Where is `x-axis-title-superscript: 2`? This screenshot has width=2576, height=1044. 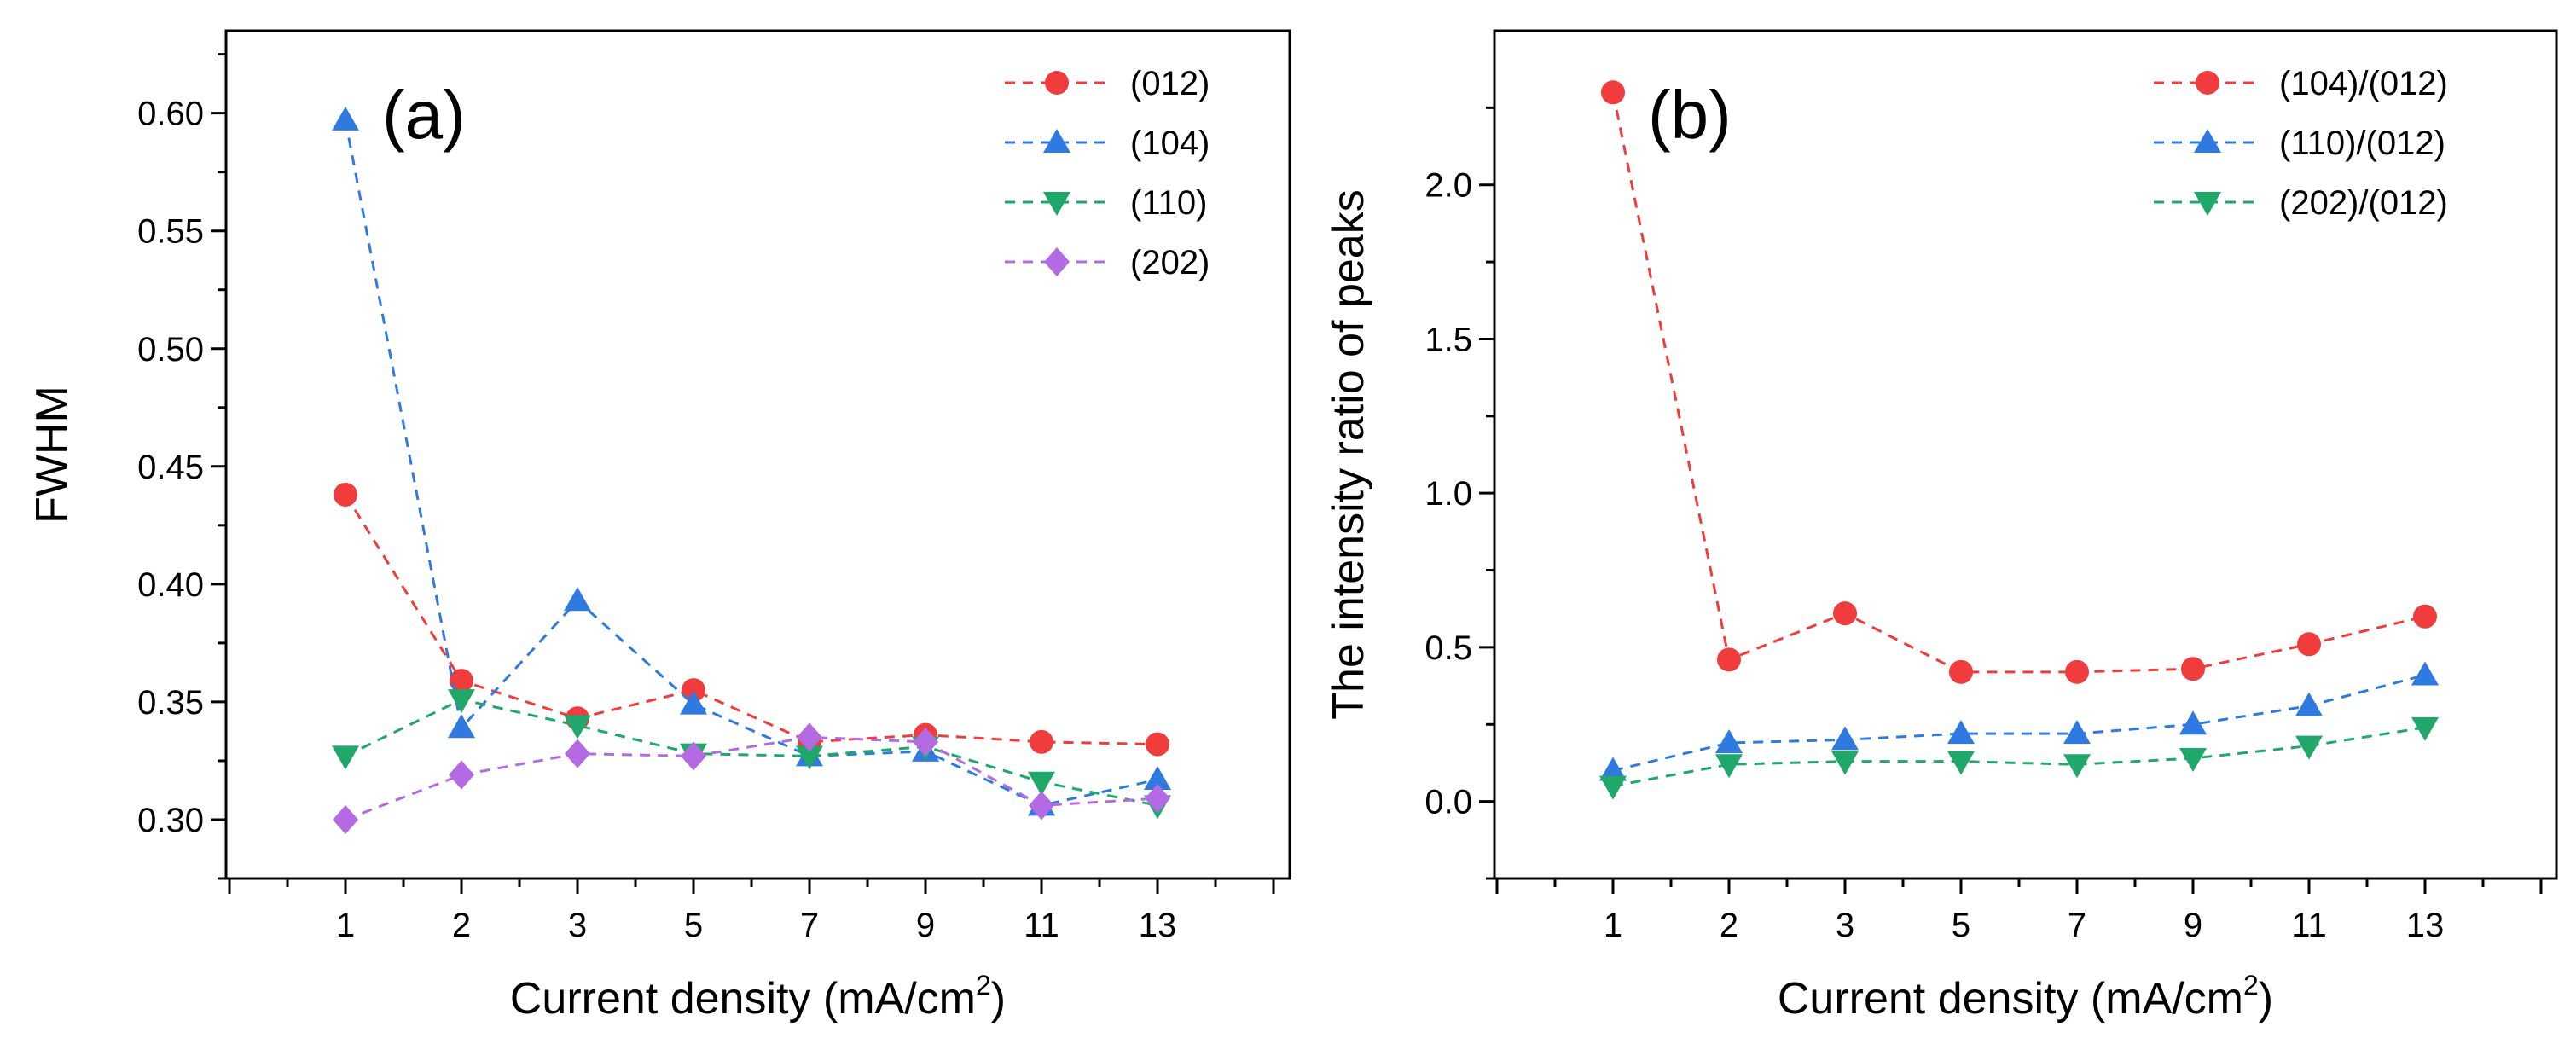
x-axis-title-superscript: 2 is located at coordinates (983, 985).